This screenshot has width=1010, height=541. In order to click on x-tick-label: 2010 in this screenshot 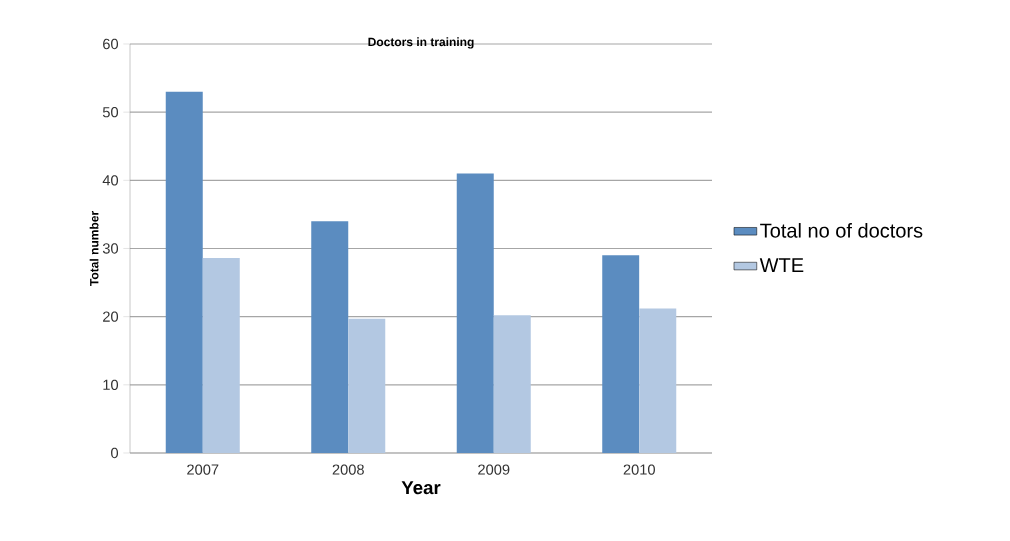, I will do `click(639, 469)`.